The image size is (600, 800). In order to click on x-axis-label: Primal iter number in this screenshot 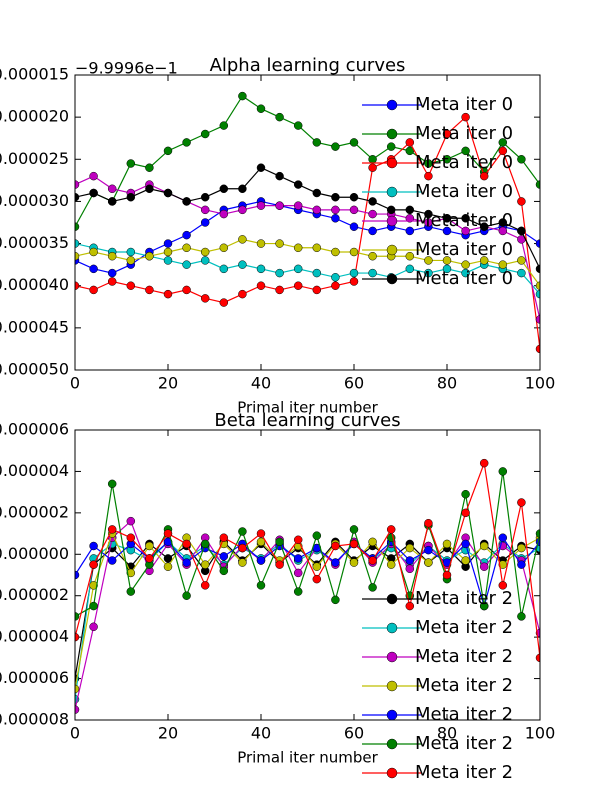, I will do `click(307, 758)`.